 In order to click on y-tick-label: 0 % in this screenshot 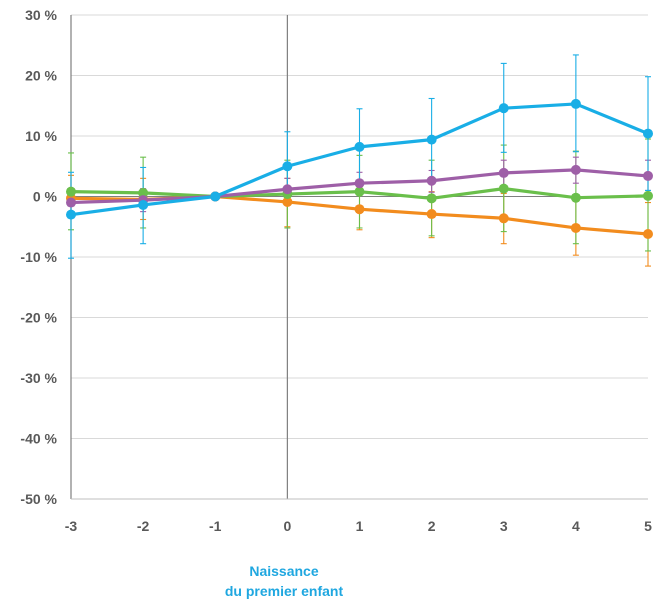, I will do `click(45, 197)`.